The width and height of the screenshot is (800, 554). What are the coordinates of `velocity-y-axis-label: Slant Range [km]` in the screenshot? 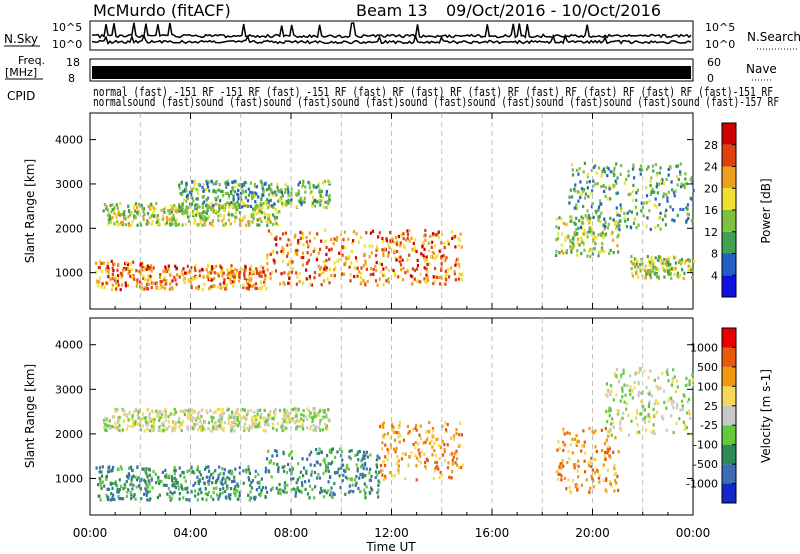 It's located at (30, 416).